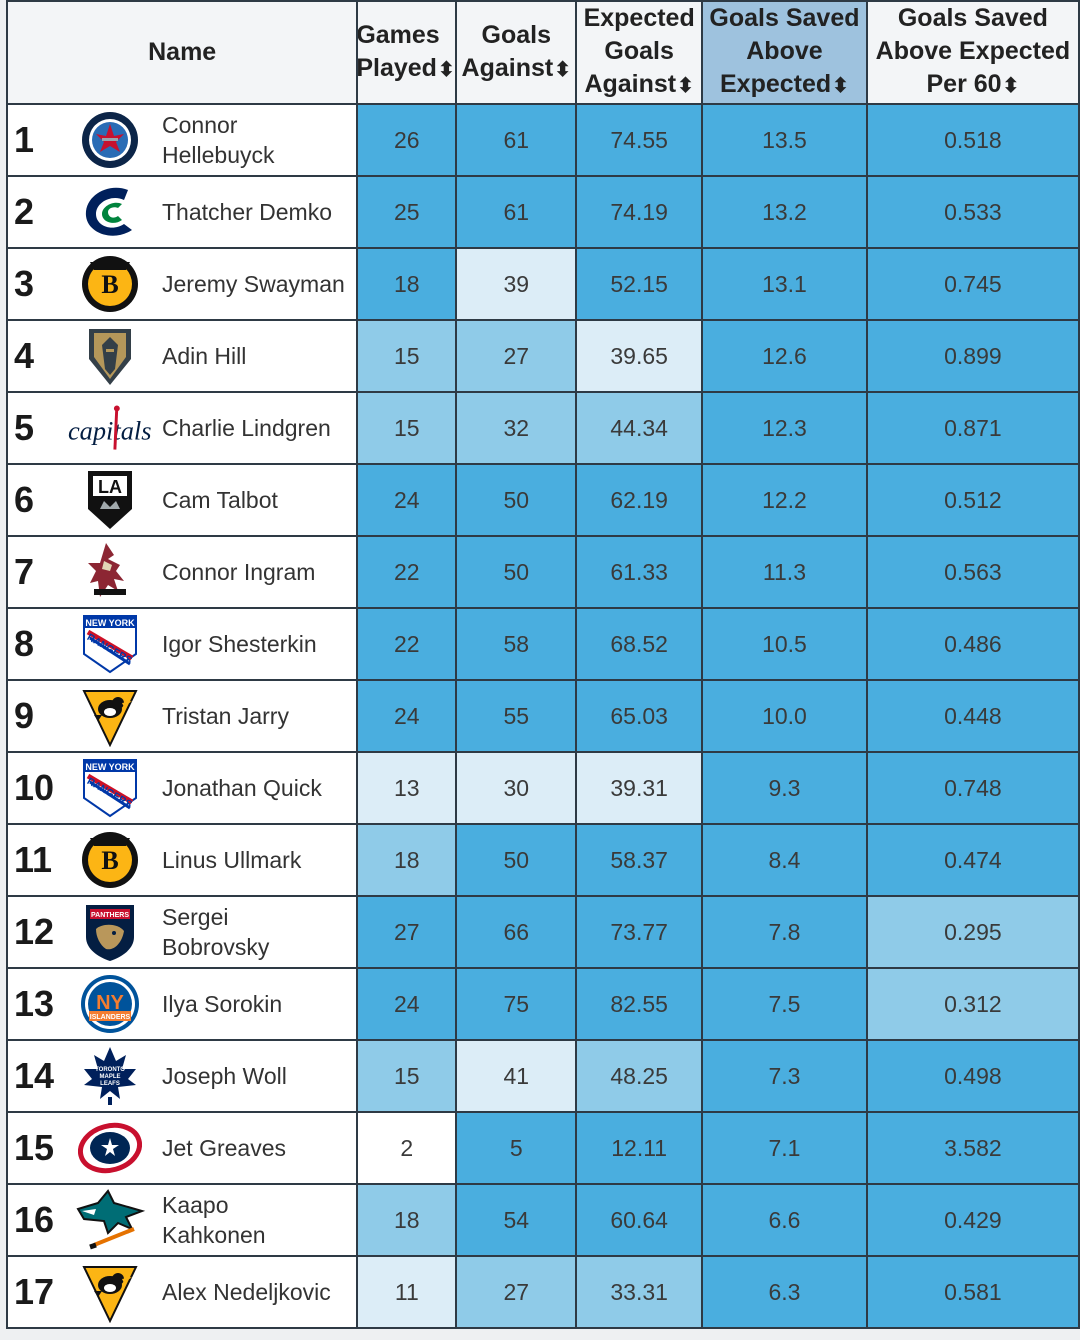 This screenshot has height=1340, width=1080. I want to click on gsax-cell: 6.6, so click(784, 1220).